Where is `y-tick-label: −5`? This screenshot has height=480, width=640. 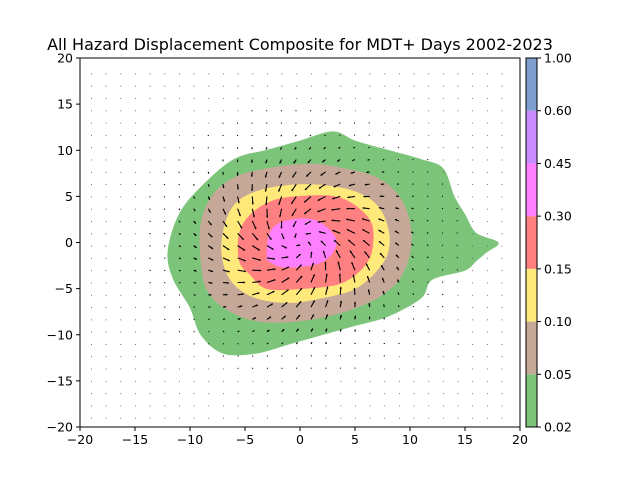
y-tick-label: −5 is located at coordinates (64, 288).